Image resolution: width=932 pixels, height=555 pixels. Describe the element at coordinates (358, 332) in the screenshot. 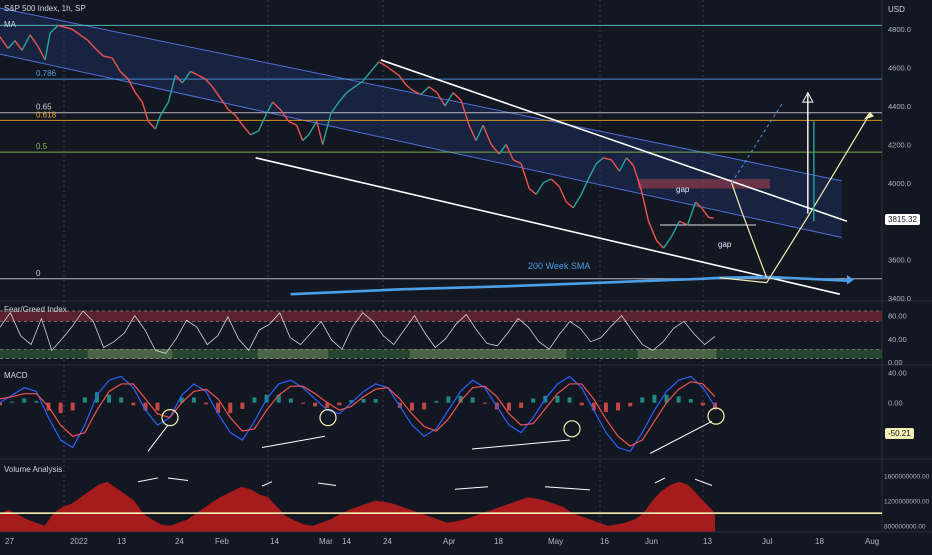

I see `fear-greed-line` at that location.